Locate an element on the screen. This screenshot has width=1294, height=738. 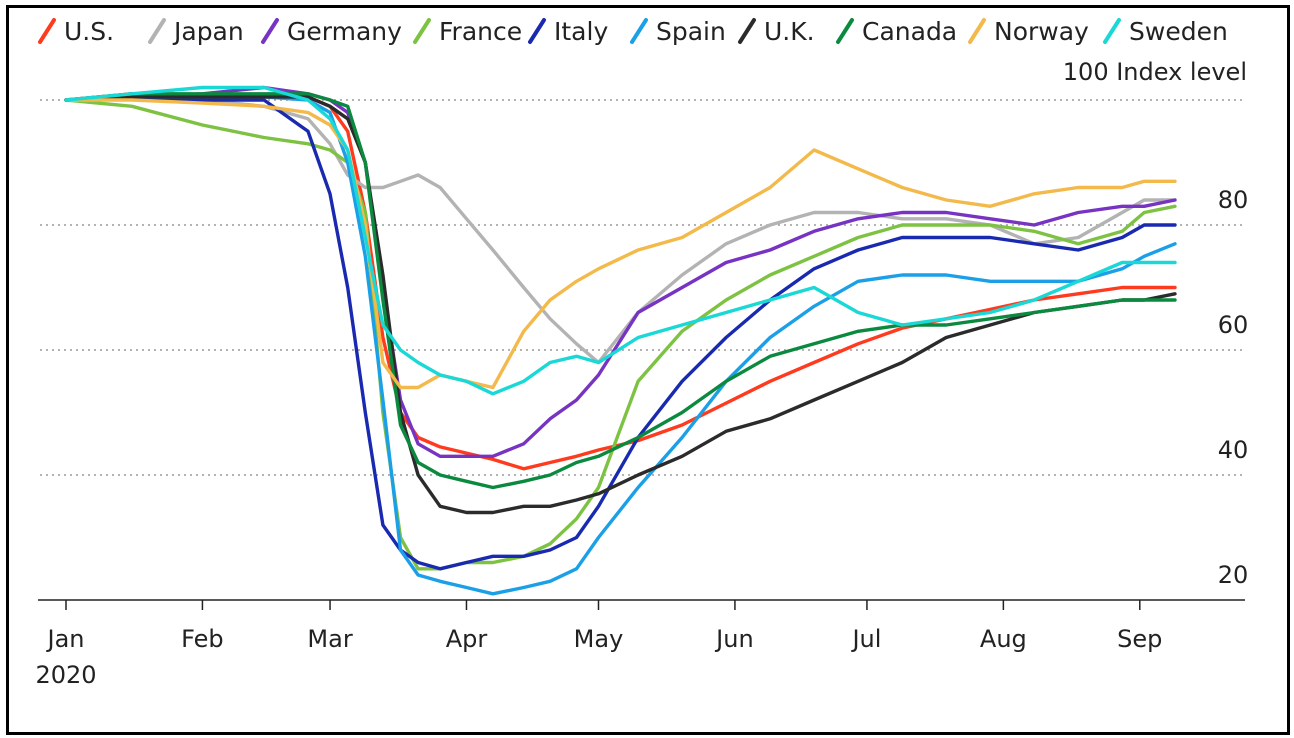
legend-swatch-us is located at coordinates (47, 31).